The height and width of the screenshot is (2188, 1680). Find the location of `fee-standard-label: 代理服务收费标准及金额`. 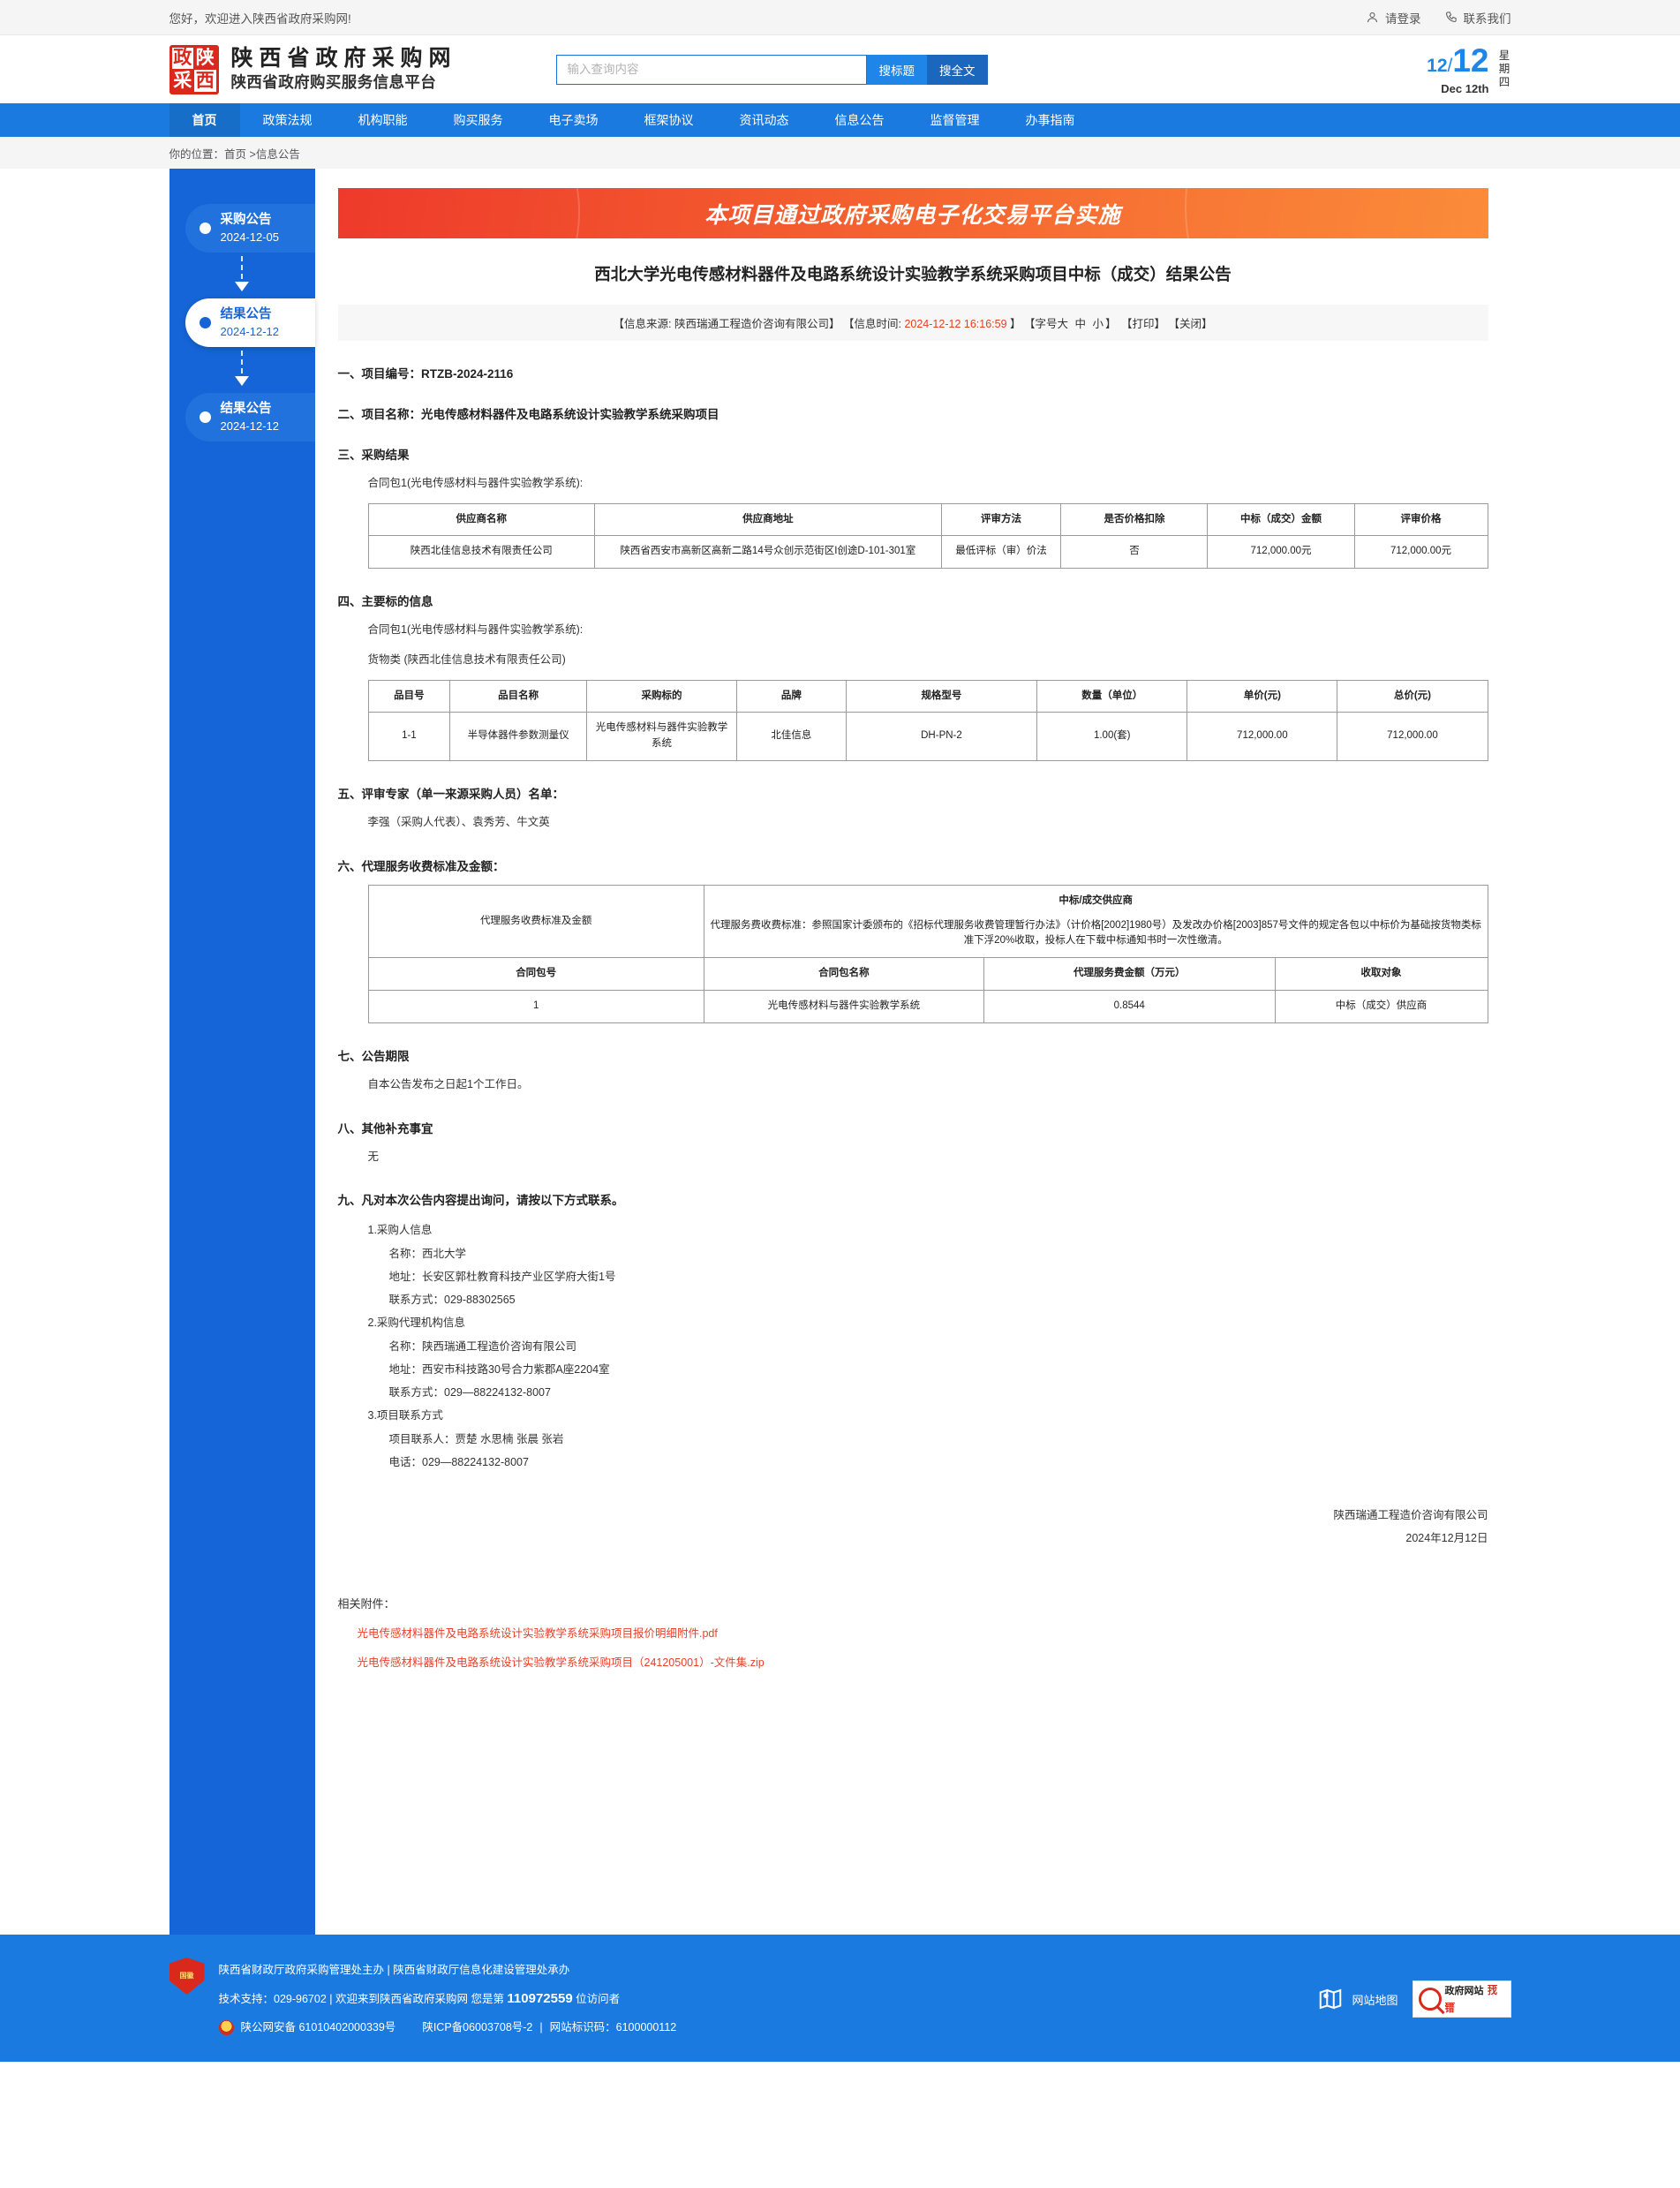

fee-standard-label: 代理服务收费标准及金额 is located at coordinates (535, 921).